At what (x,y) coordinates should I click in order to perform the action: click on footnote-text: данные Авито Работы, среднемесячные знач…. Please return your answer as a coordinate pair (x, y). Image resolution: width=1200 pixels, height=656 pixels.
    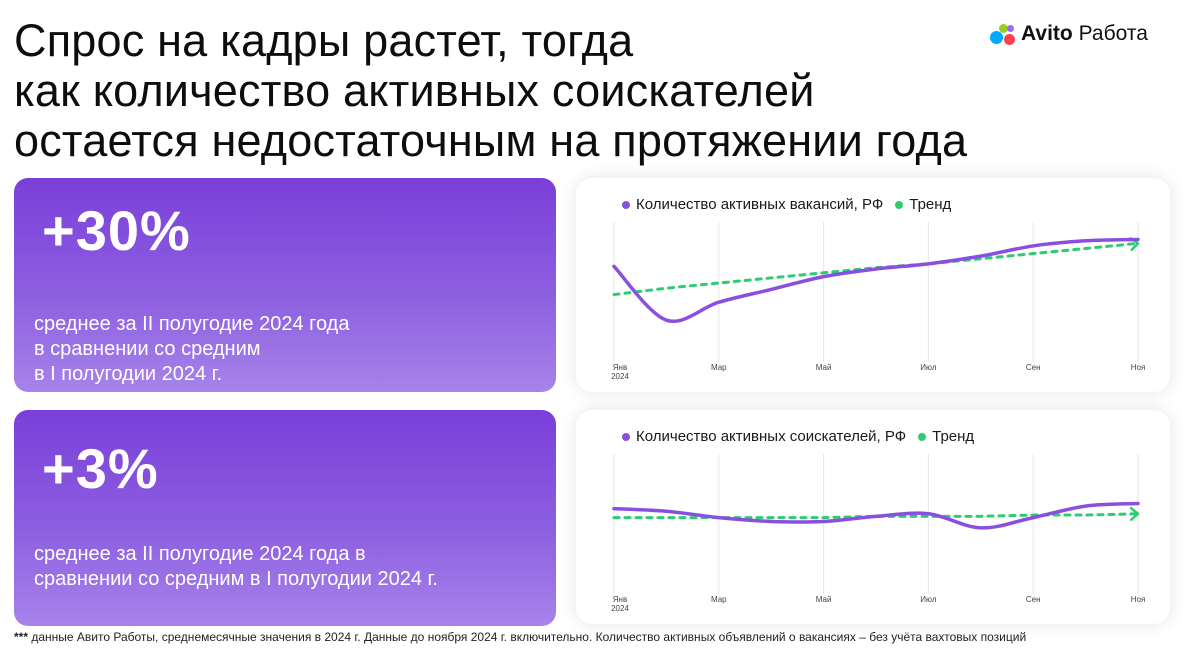
    Looking at the image, I should click on (529, 637).